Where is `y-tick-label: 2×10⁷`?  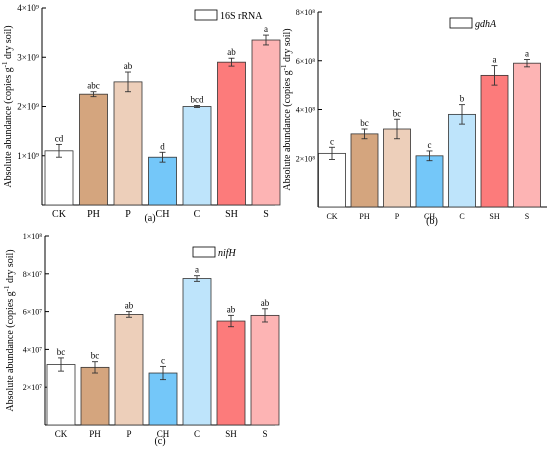 y-tick-label: 2×10⁷ is located at coordinates (33, 387).